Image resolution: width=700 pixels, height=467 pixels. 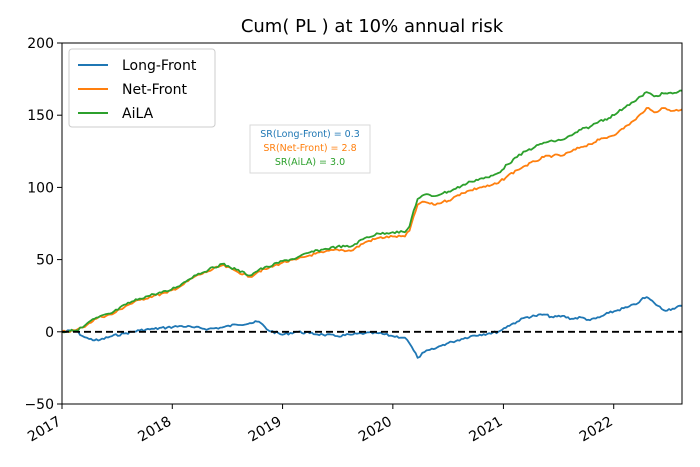 I want to click on legend-label: Net-Front, so click(x=155, y=90).